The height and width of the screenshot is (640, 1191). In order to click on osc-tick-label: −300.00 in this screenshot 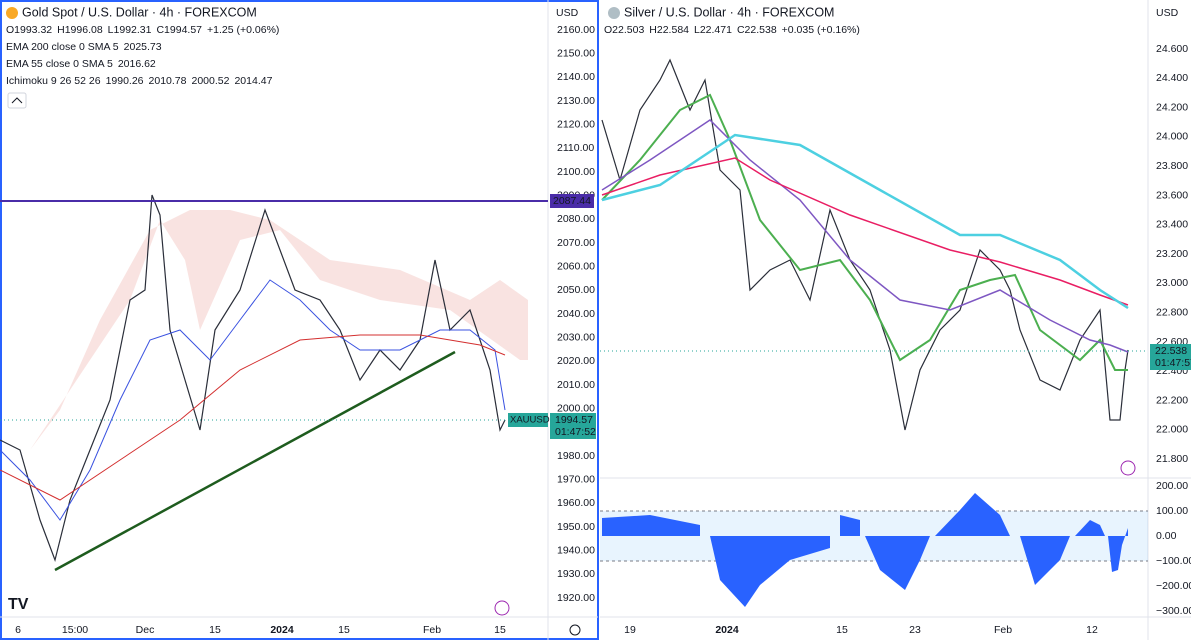, I will do `click(1173, 611)`.